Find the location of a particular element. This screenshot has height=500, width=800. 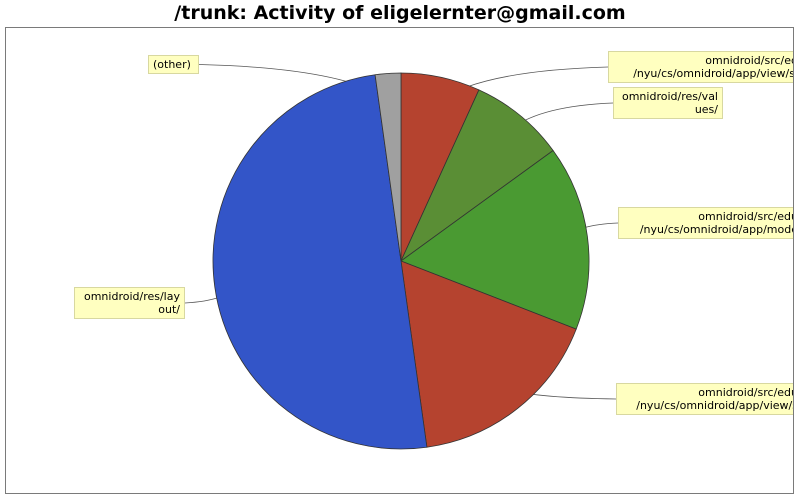

slice-label-5: (other) is located at coordinates (173, 64).